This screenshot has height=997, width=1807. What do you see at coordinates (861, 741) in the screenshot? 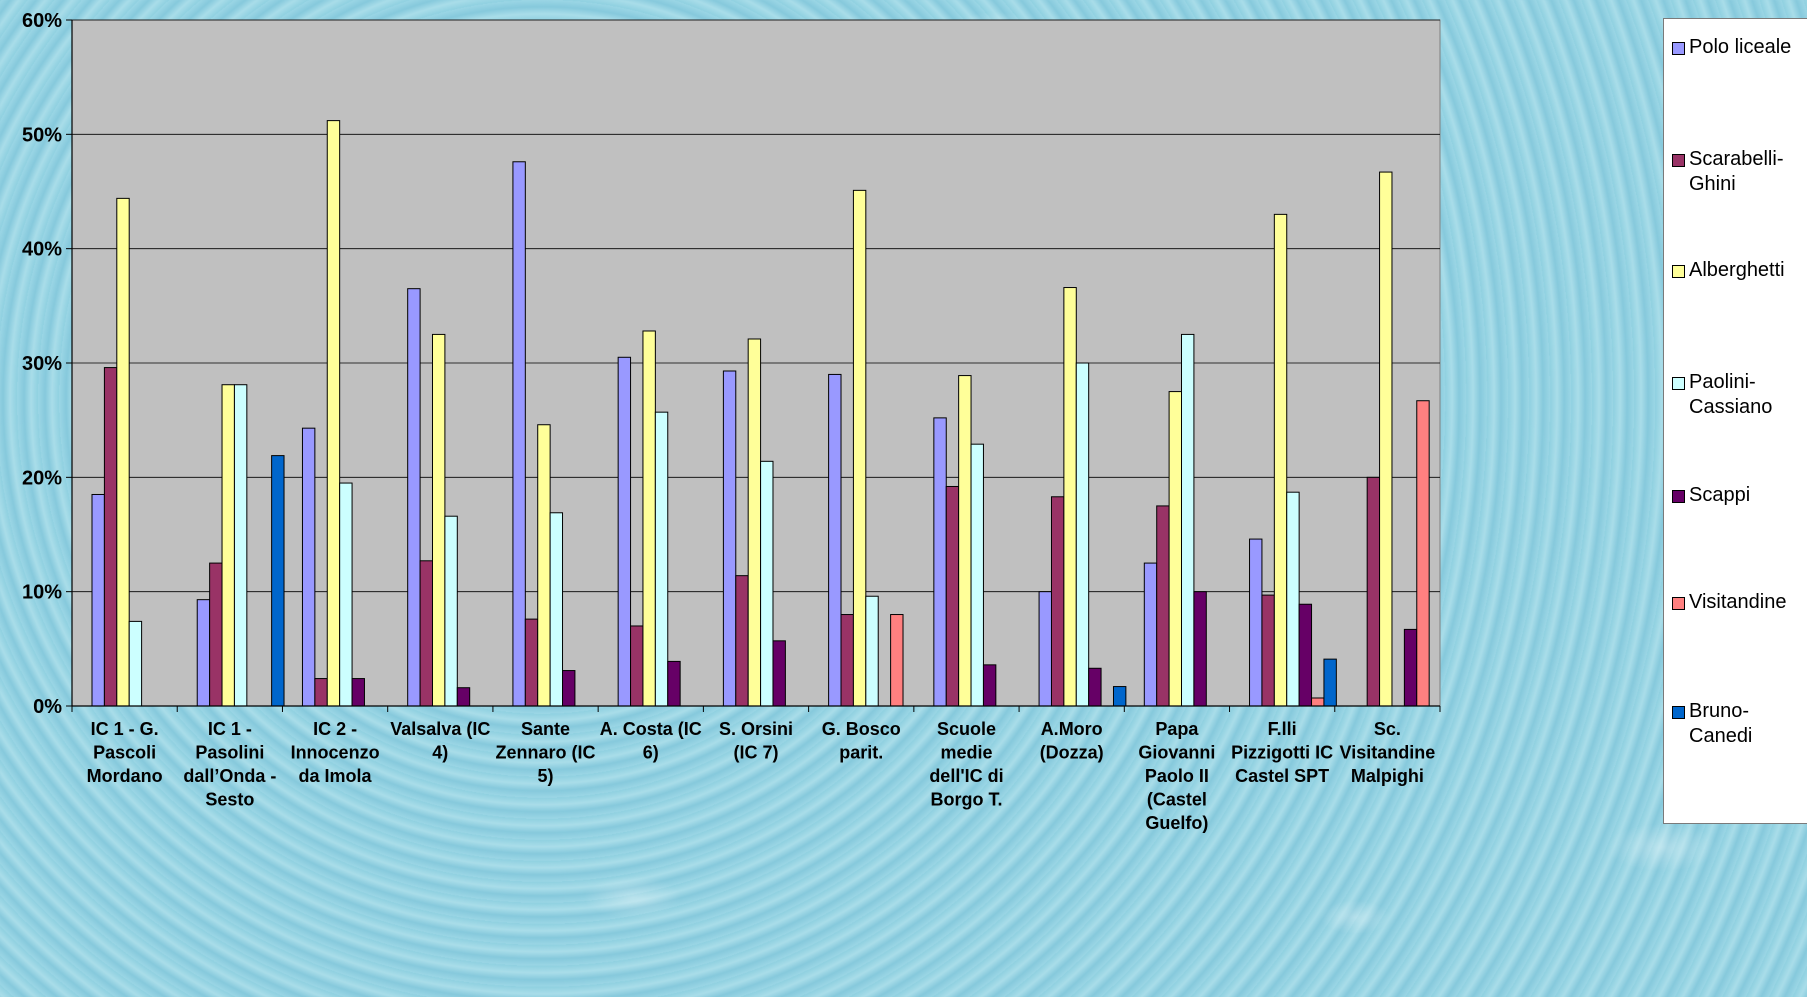
I see `x-tick-label: G. Bosco parit.` at bounding box center [861, 741].